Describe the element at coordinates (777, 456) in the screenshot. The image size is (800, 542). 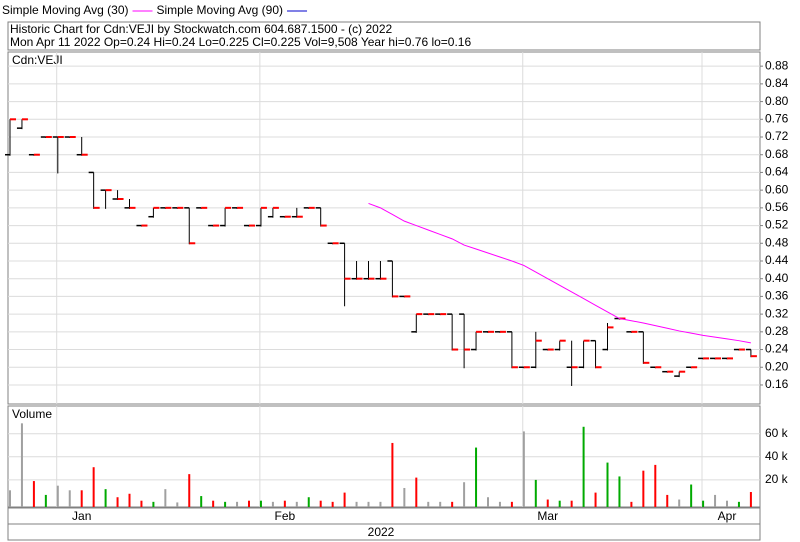
I see `y-tick-label: 40 k` at that location.